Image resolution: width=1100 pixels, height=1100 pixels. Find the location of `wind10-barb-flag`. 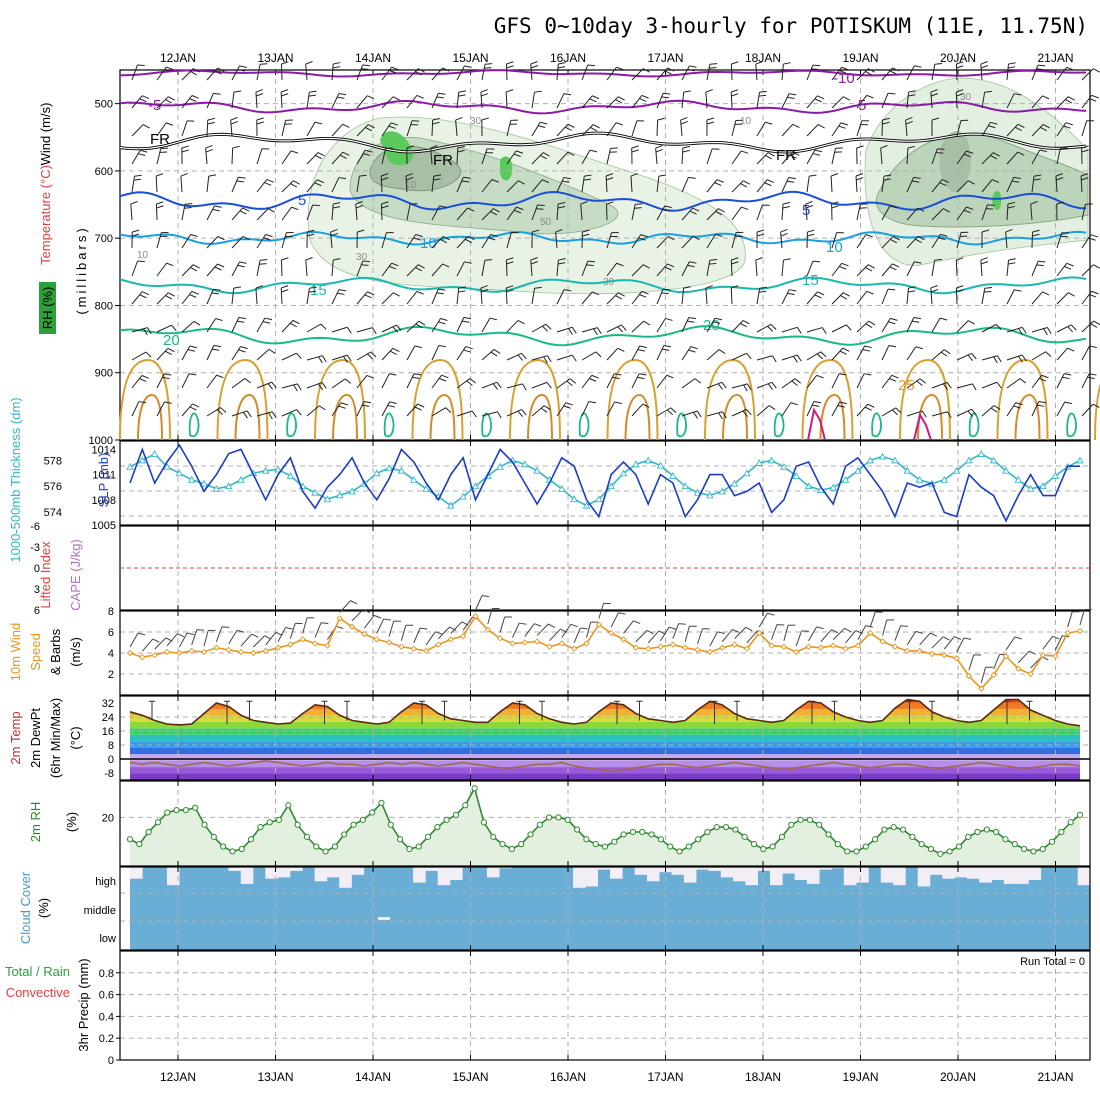

wind10-barb-flag is located at coordinates (736, 630).